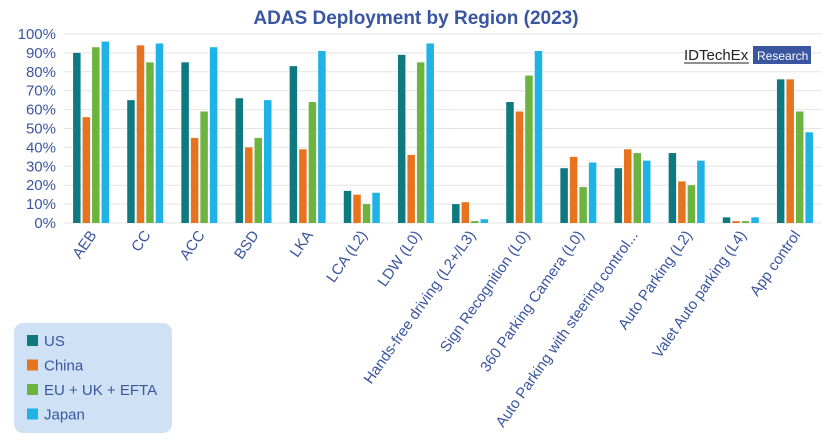 This screenshot has width=832, height=442. I want to click on logo-badge-text: Research, so click(782, 56).